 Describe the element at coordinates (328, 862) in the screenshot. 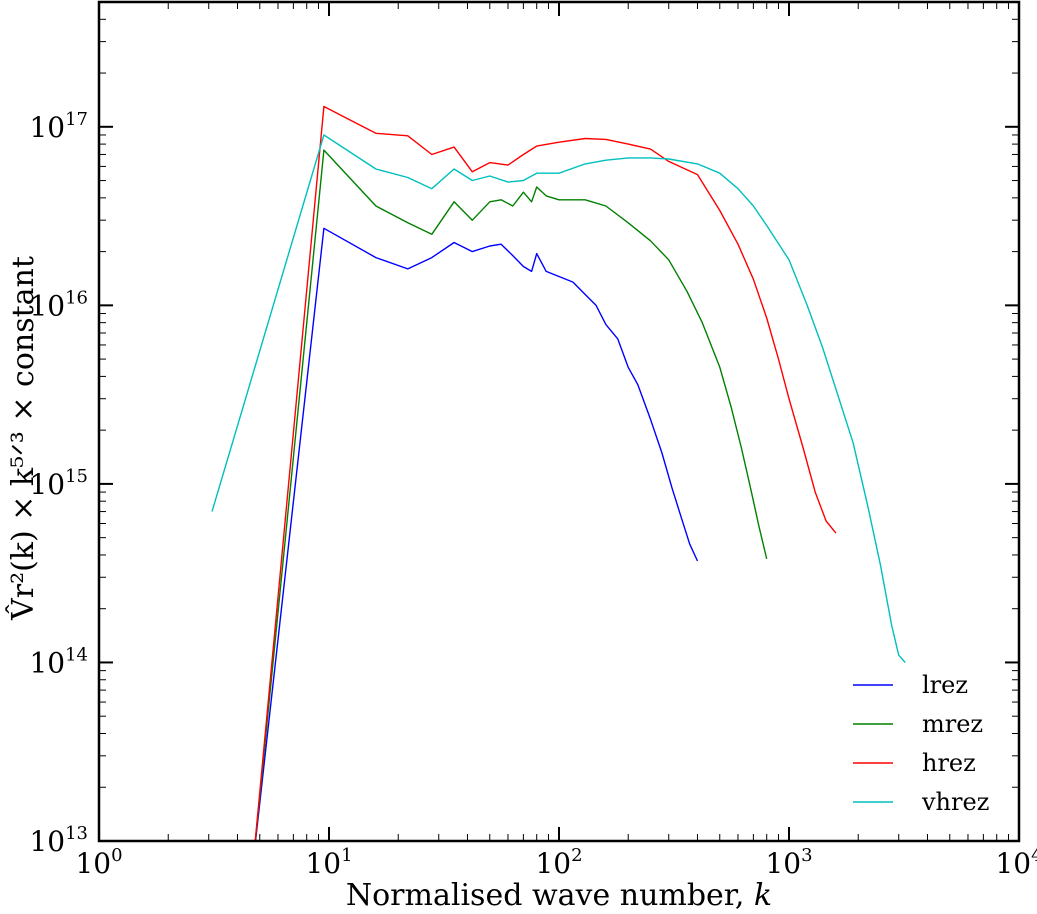

I see `x-tick-label: 101` at that location.